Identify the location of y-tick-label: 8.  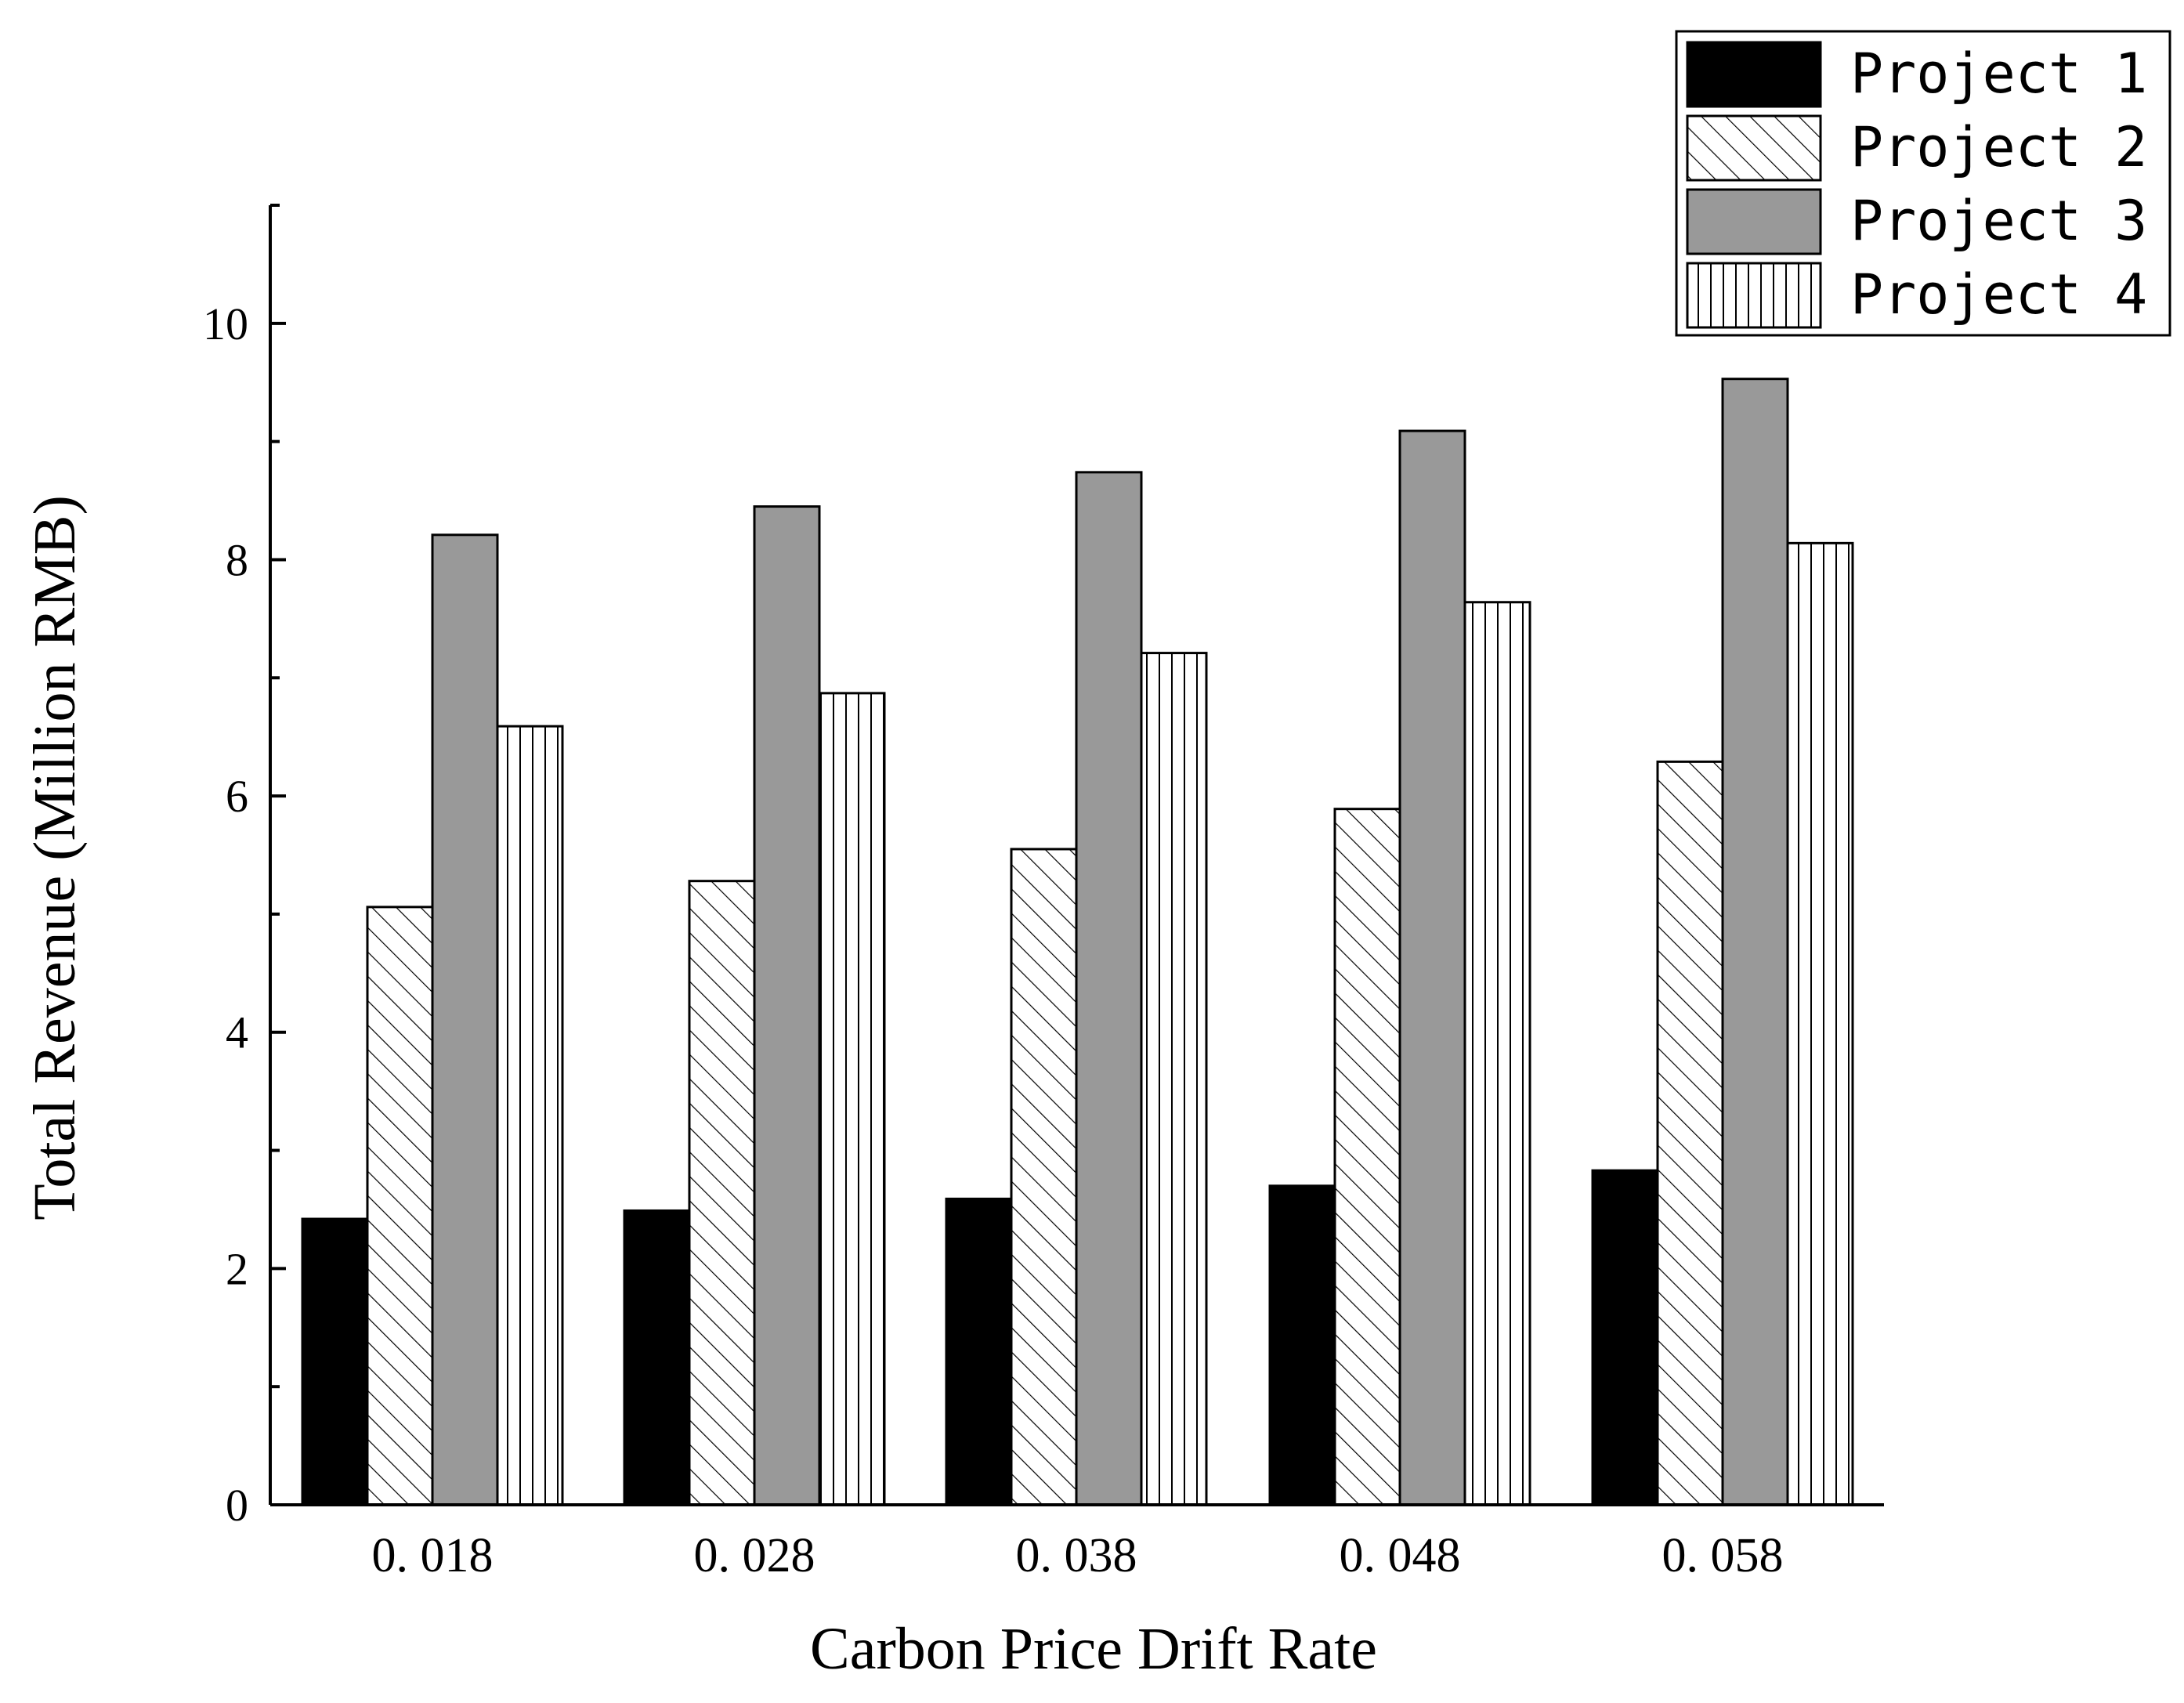
(237, 559).